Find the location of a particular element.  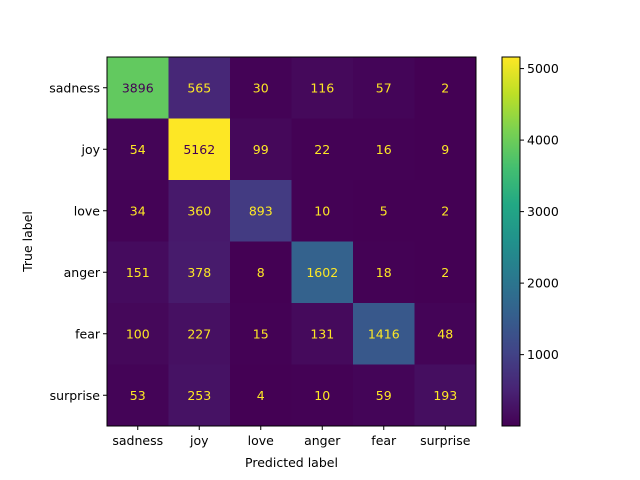

x-tick-label: fear is located at coordinates (384, 440).